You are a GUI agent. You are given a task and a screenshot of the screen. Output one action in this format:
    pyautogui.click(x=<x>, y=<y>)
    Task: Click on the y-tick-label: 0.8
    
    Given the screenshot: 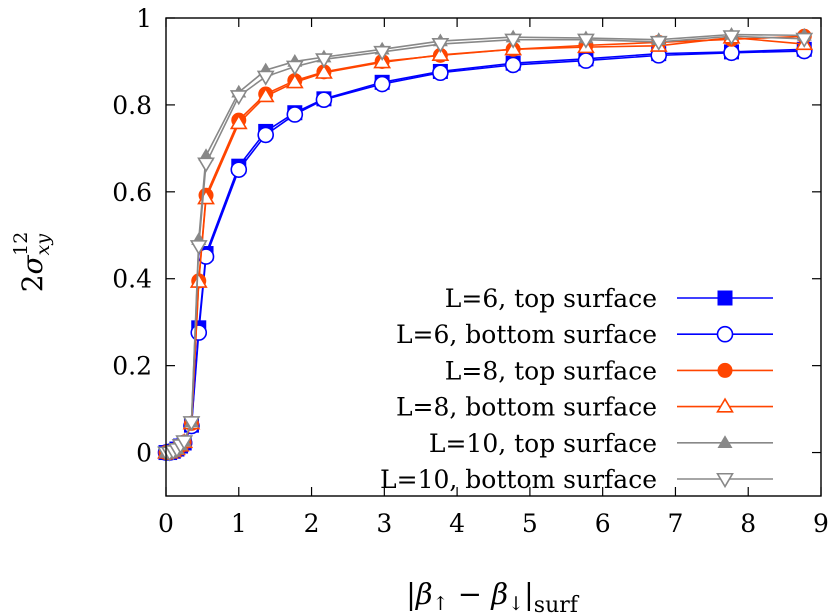 What is the action you would take?
    pyautogui.click(x=132, y=105)
    